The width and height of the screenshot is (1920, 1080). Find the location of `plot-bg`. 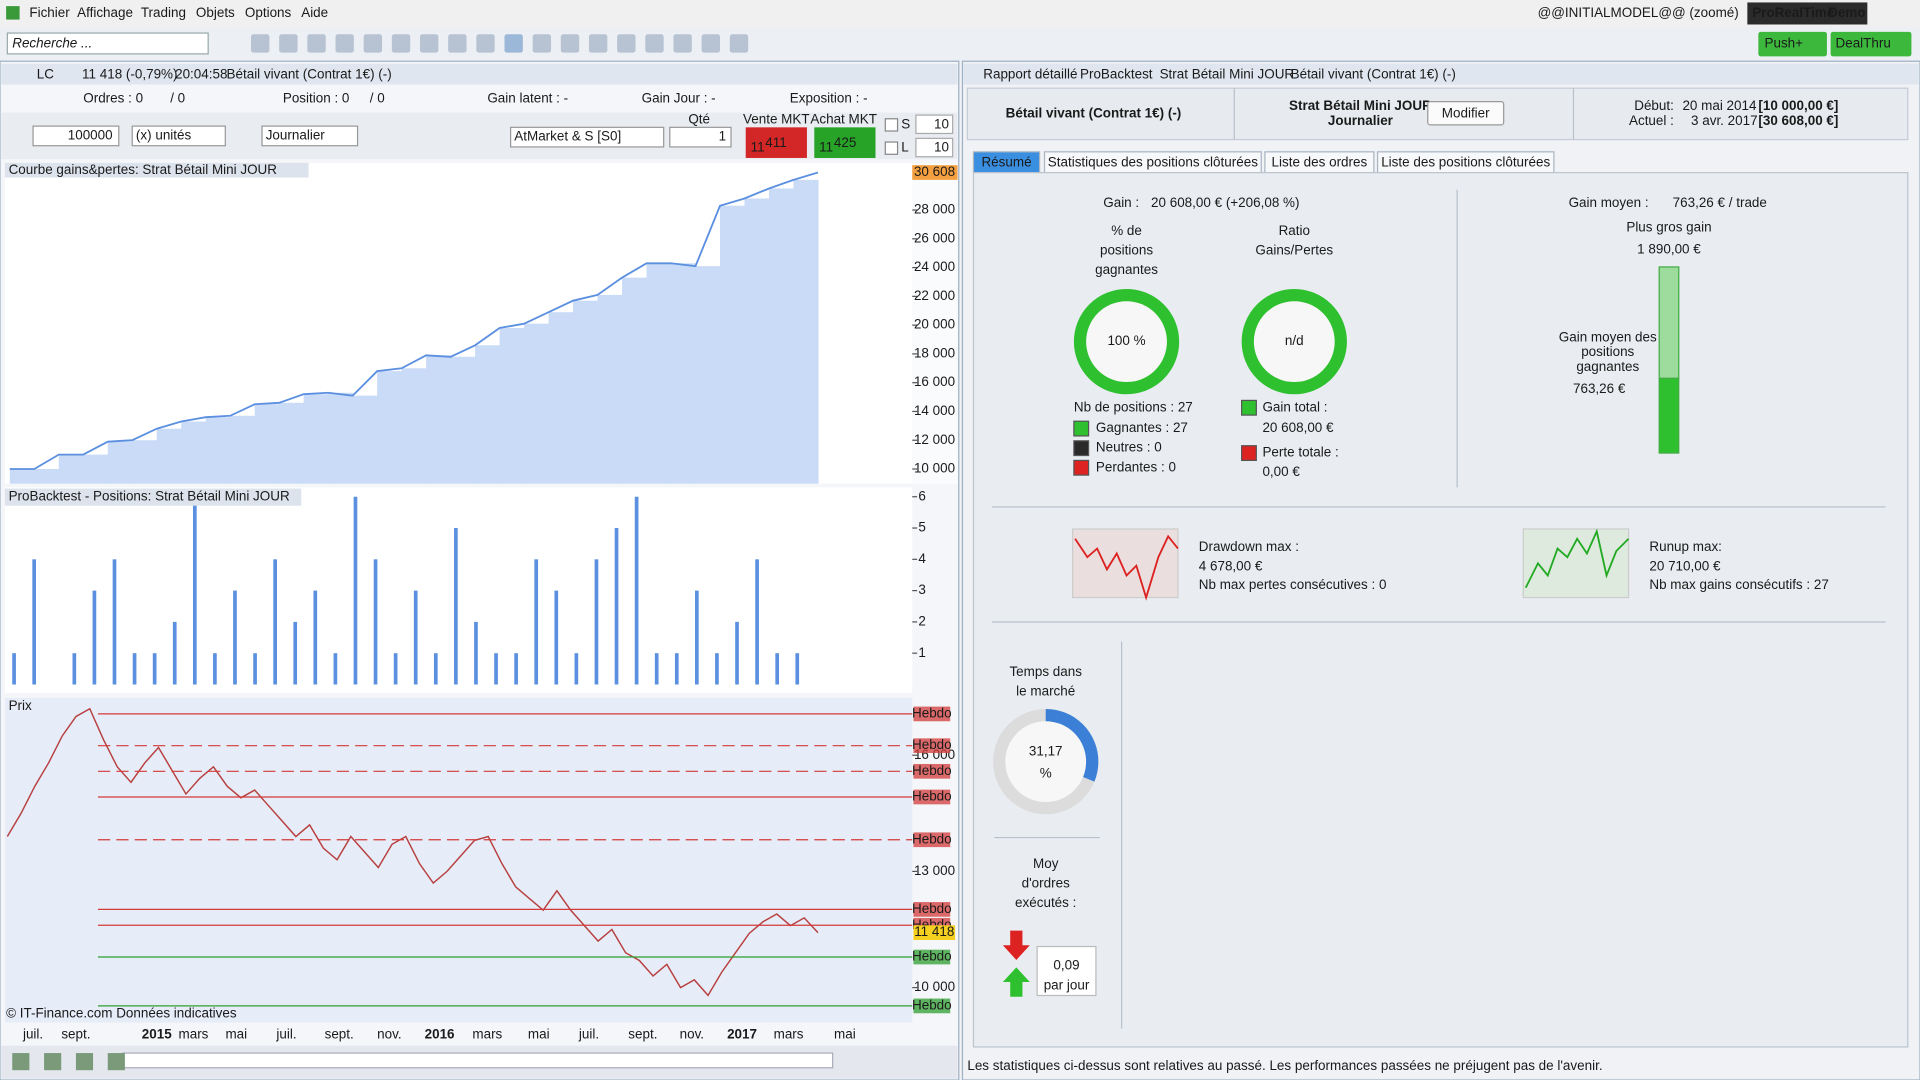

plot-bg is located at coordinates (458, 860).